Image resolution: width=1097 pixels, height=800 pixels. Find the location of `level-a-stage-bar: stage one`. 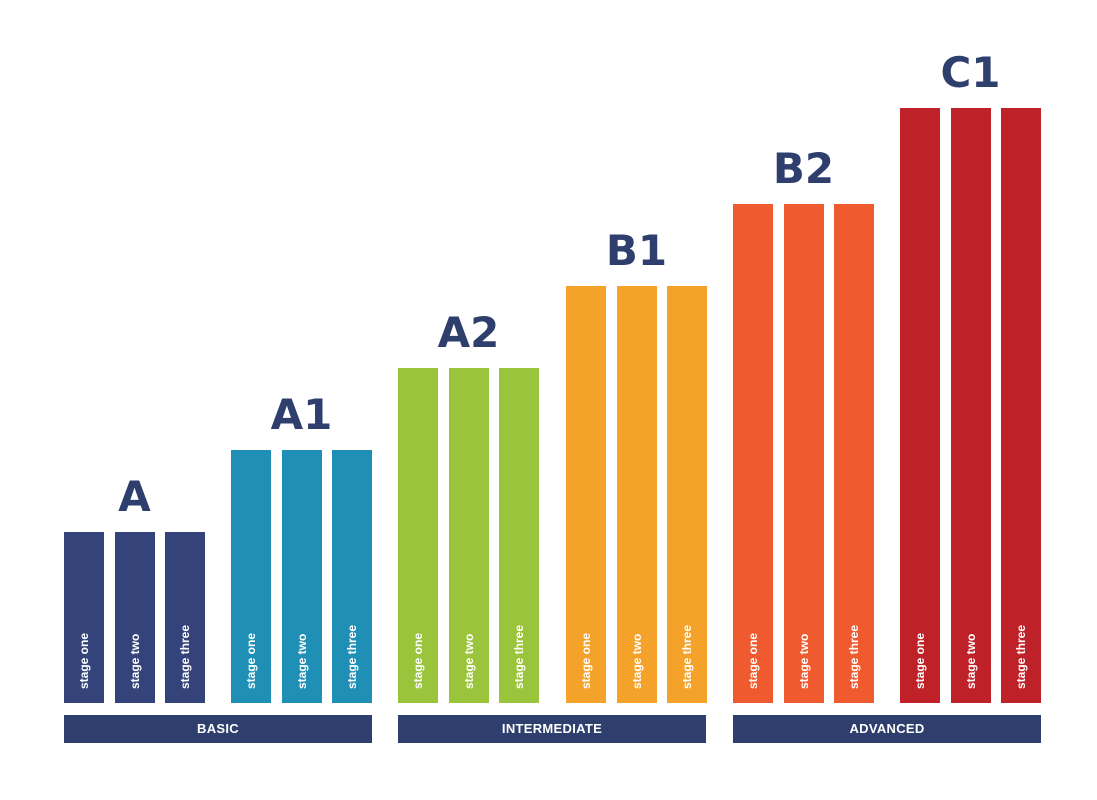

level-a-stage-bar: stage one is located at coordinates (84, 617).